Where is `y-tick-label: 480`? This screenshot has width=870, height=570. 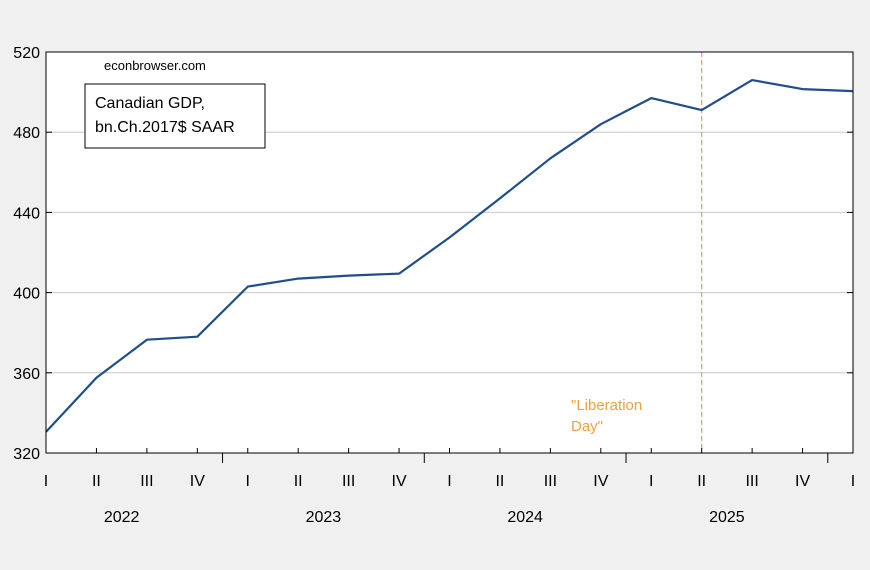 y-tick-label: 480 is located at coordinates (26, 133).